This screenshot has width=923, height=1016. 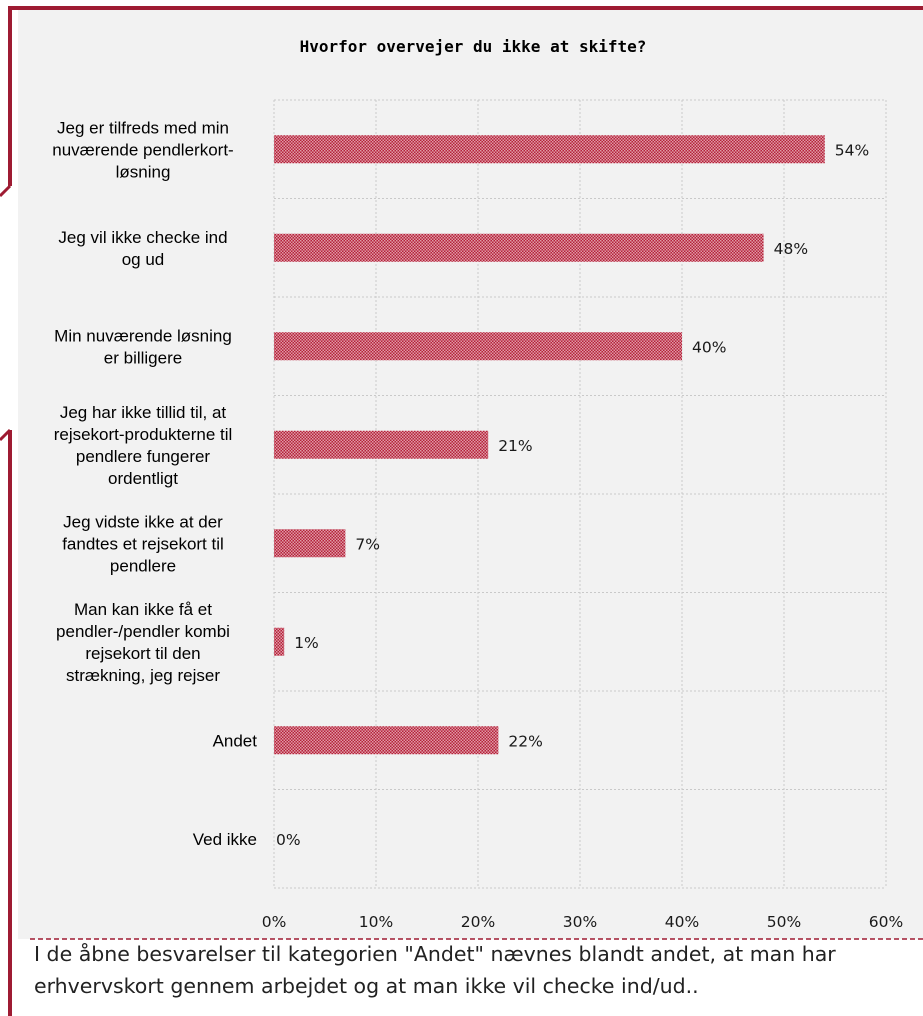 What do you see at coordinates (142, 248) in the screenshot?
I see `category-label: Jeg vil ikke checke ind og ud` at bounding box center [142, 248].